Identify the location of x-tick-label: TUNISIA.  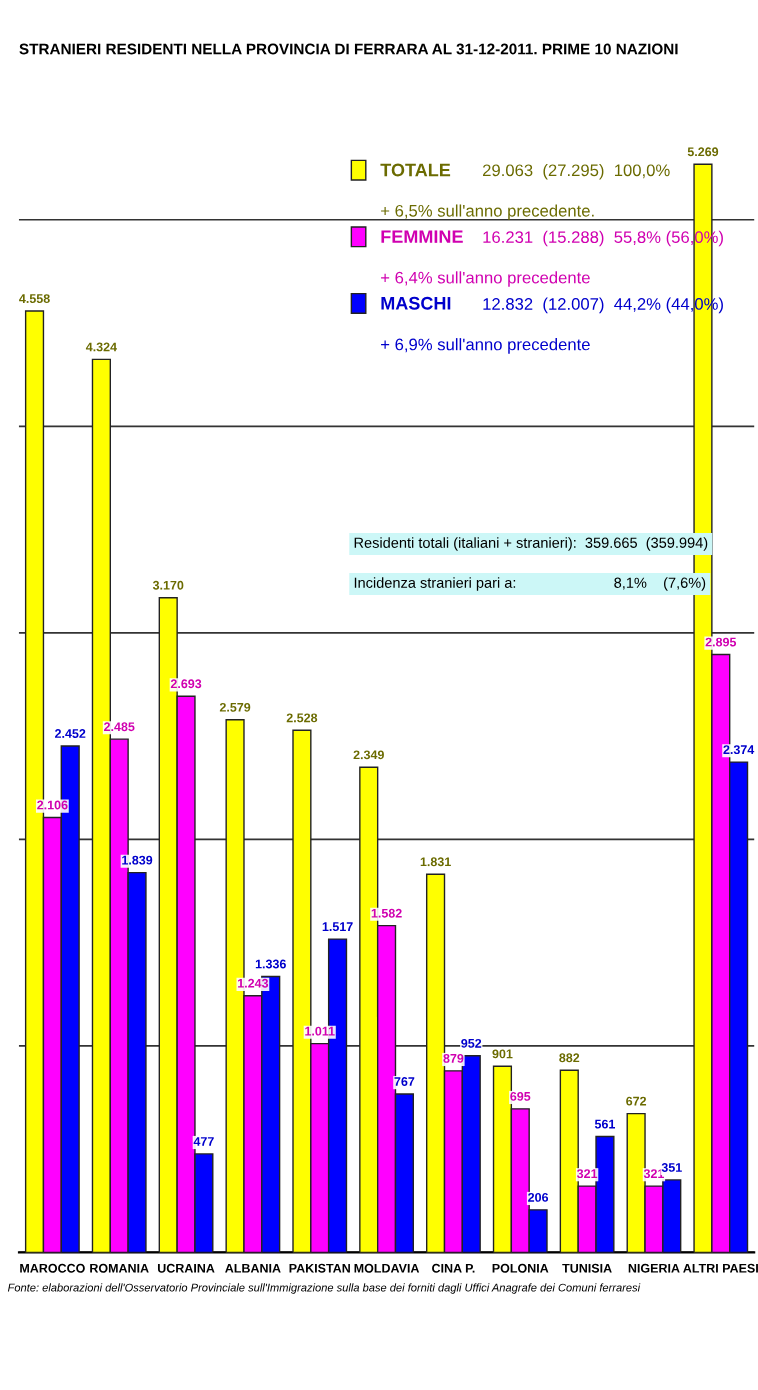
(587, 1268).